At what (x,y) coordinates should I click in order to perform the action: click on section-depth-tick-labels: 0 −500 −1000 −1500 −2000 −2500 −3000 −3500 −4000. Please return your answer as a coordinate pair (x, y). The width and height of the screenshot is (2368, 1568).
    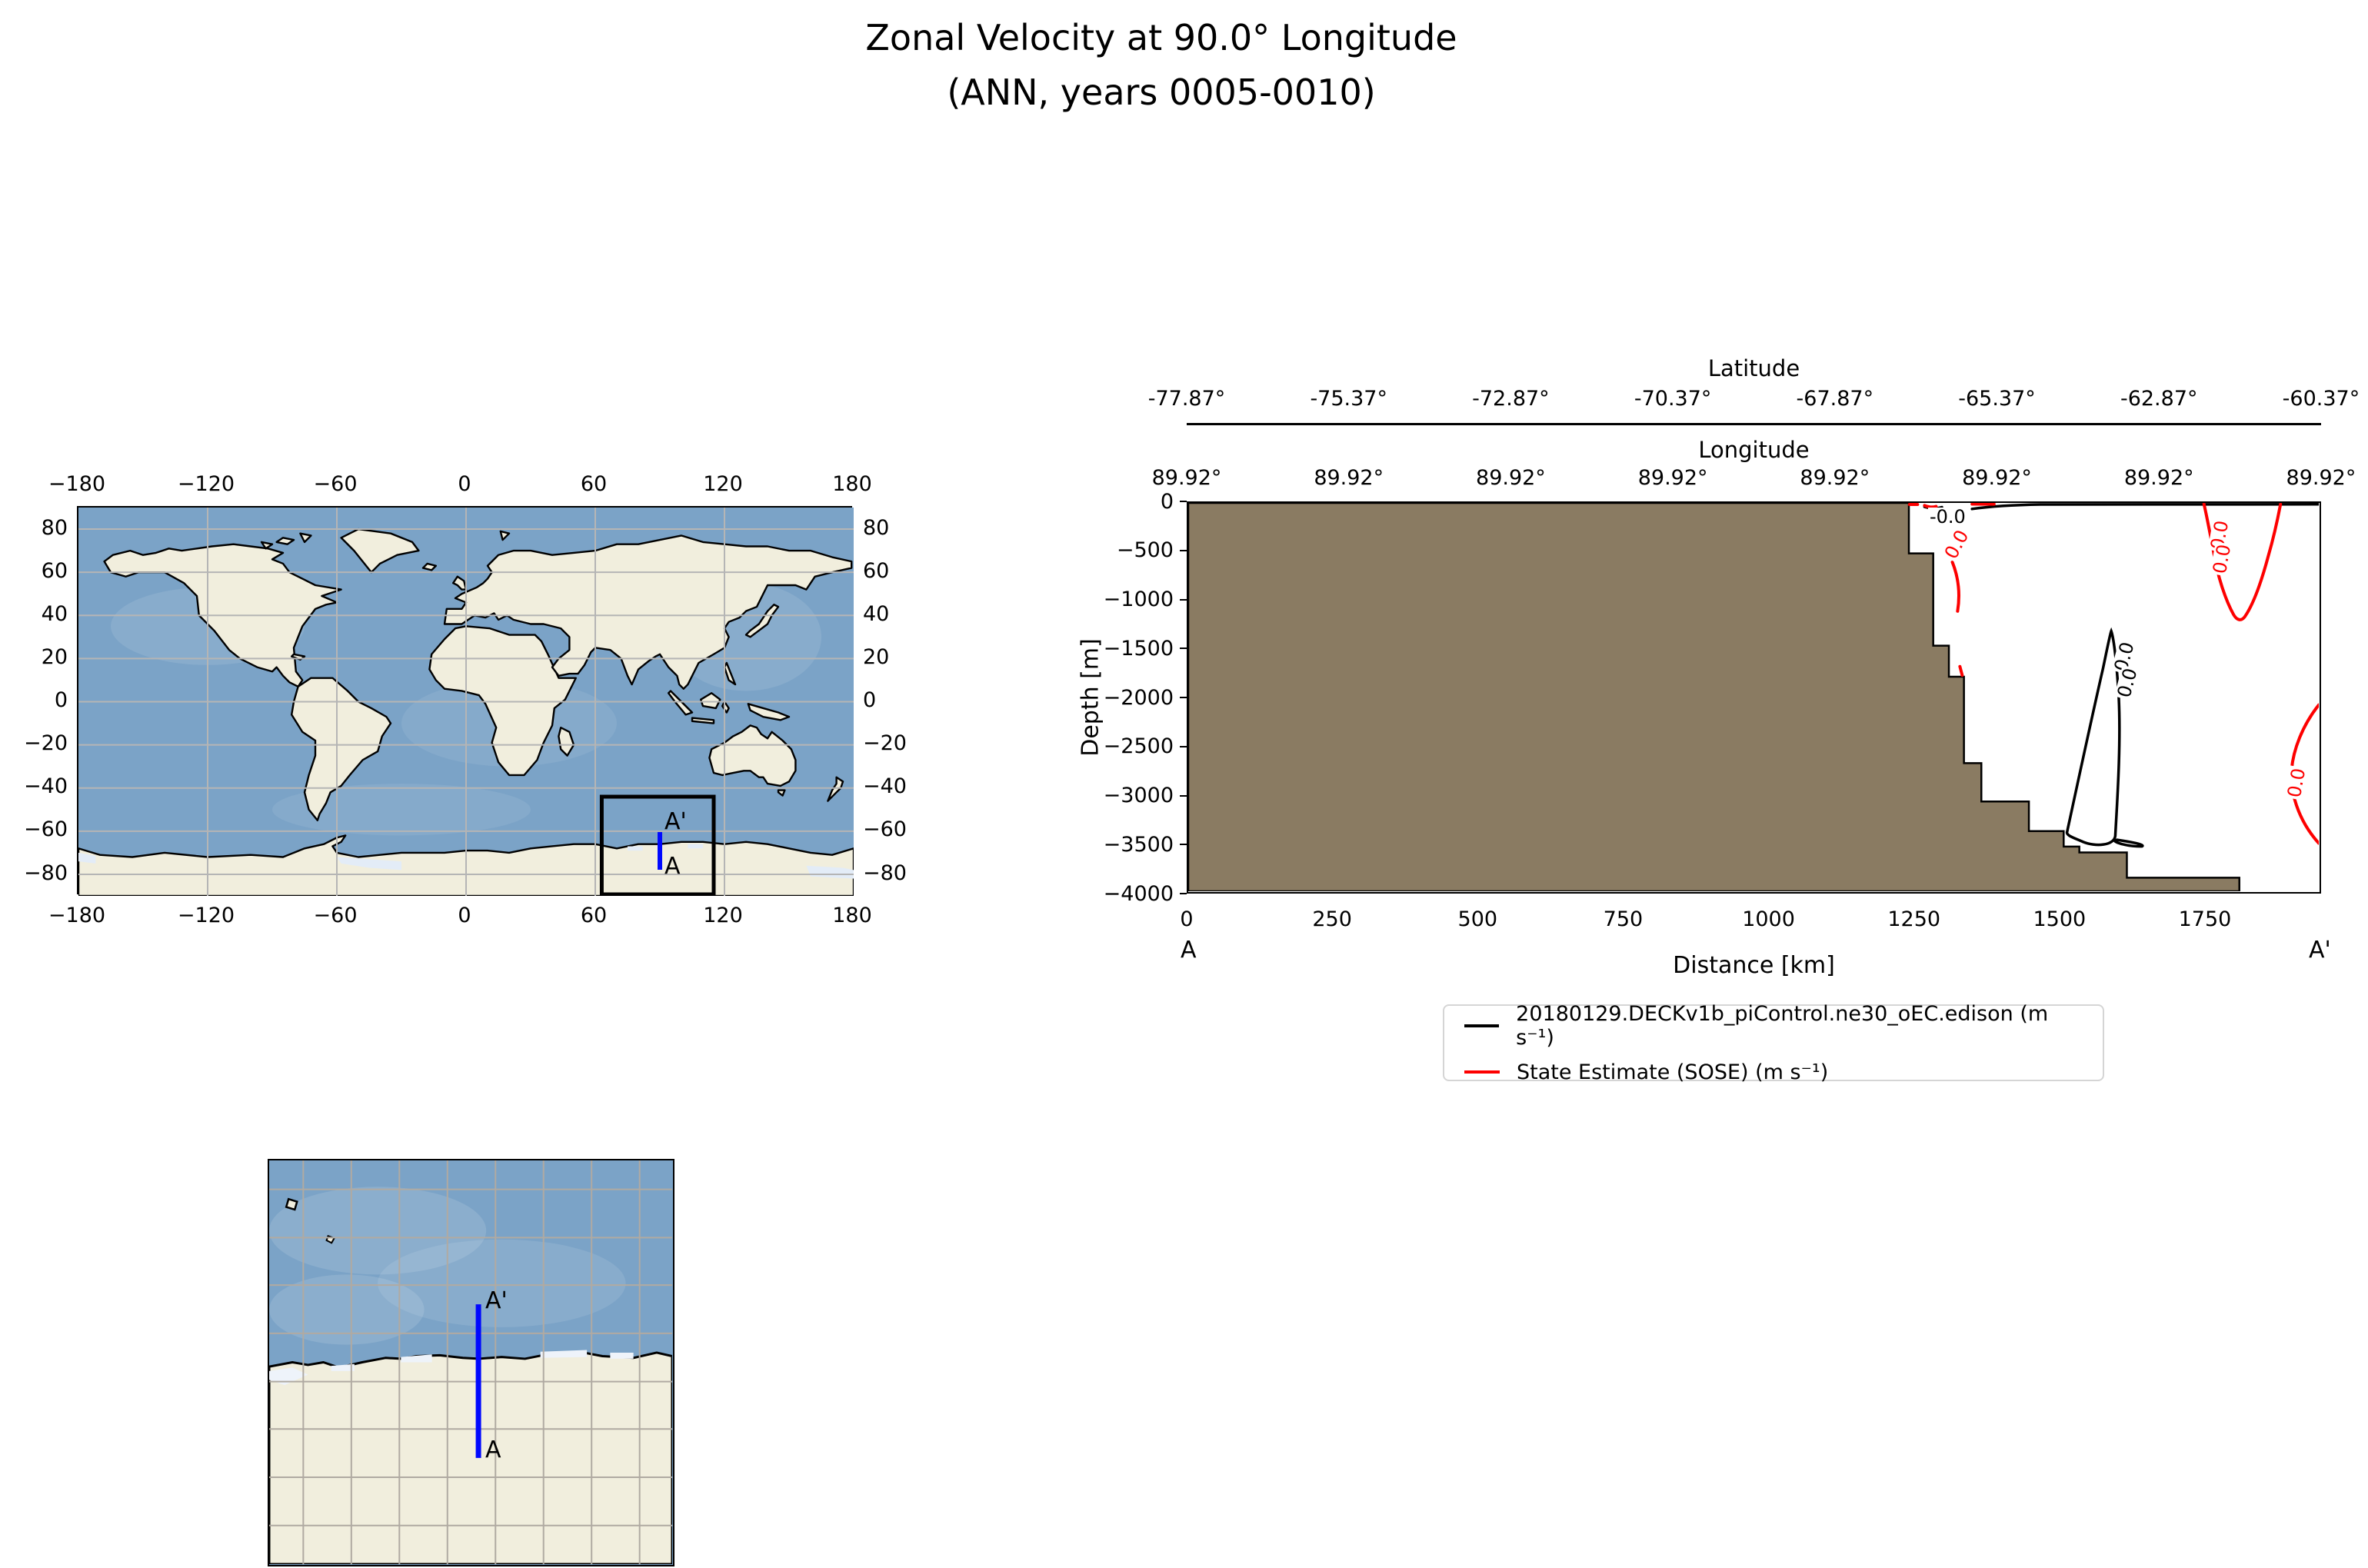
    Looking at the image, I should click on (1138, 697).